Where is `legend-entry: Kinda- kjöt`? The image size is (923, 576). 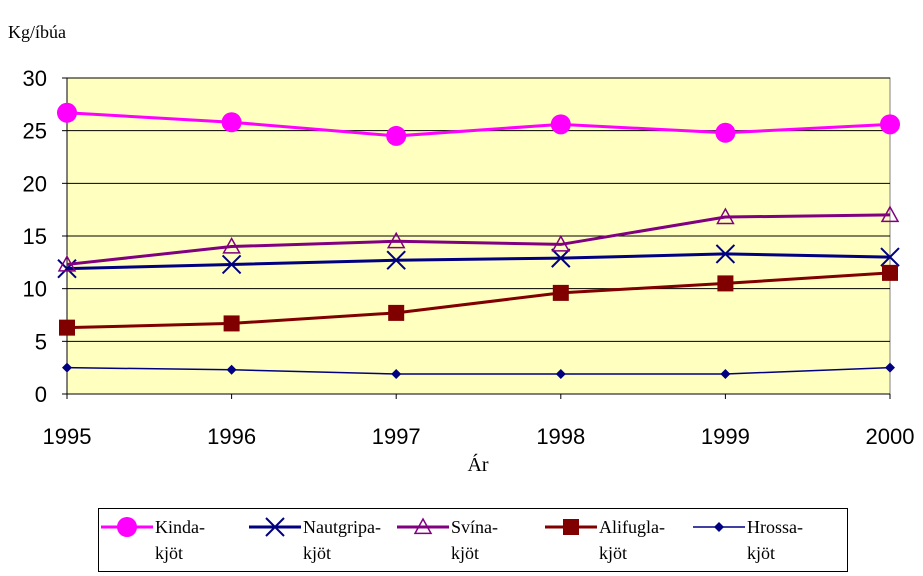 legend-entry: Kinda- kjöt is located at coordinates (173, 540).